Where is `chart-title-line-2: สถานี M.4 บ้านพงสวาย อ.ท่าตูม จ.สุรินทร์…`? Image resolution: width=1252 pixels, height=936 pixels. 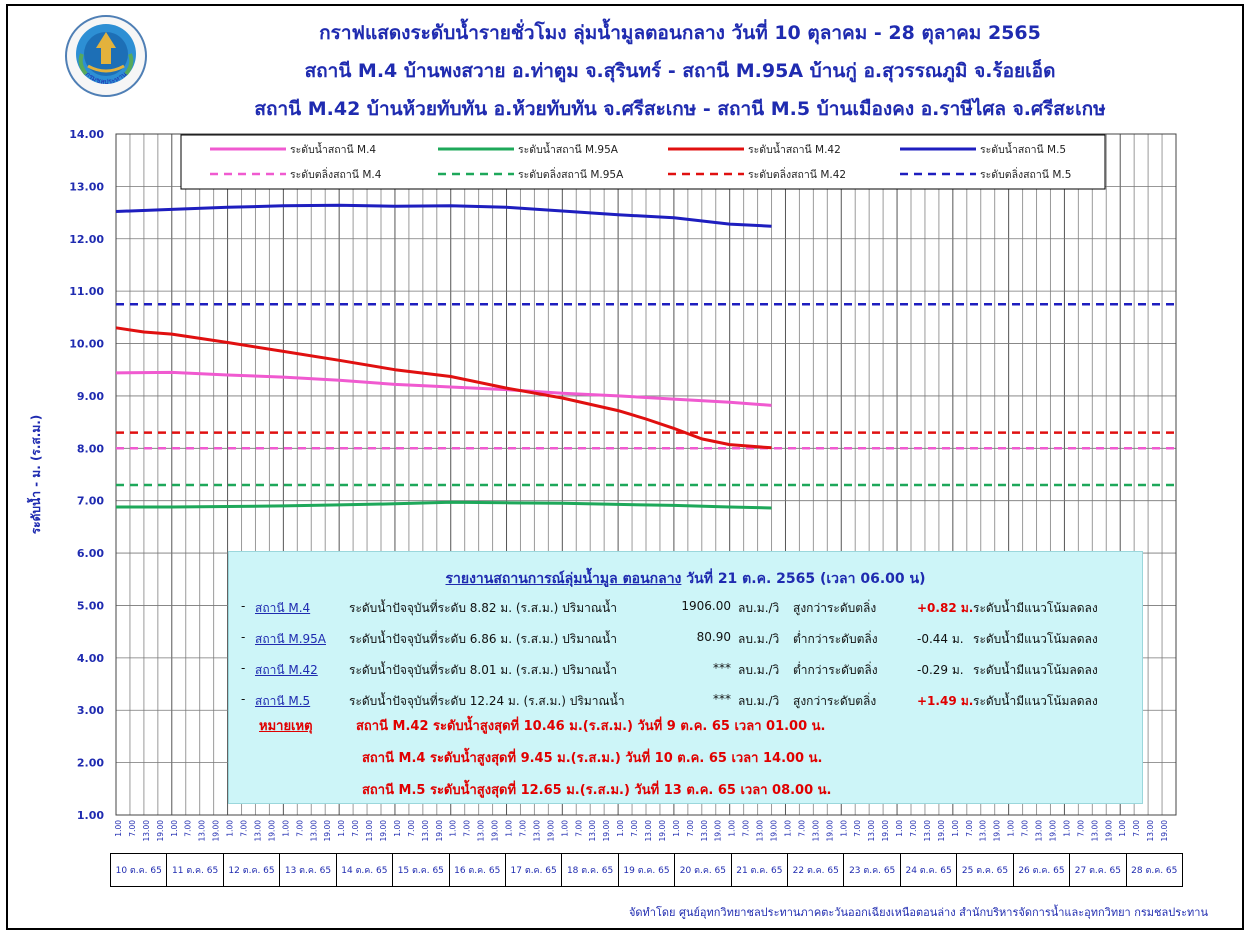
chart-title-line-2: สถานี M.4 บ้านพงสวาย อ.ท่าตูม จ.สุรินทร์… is located at coordinates (680, 71).